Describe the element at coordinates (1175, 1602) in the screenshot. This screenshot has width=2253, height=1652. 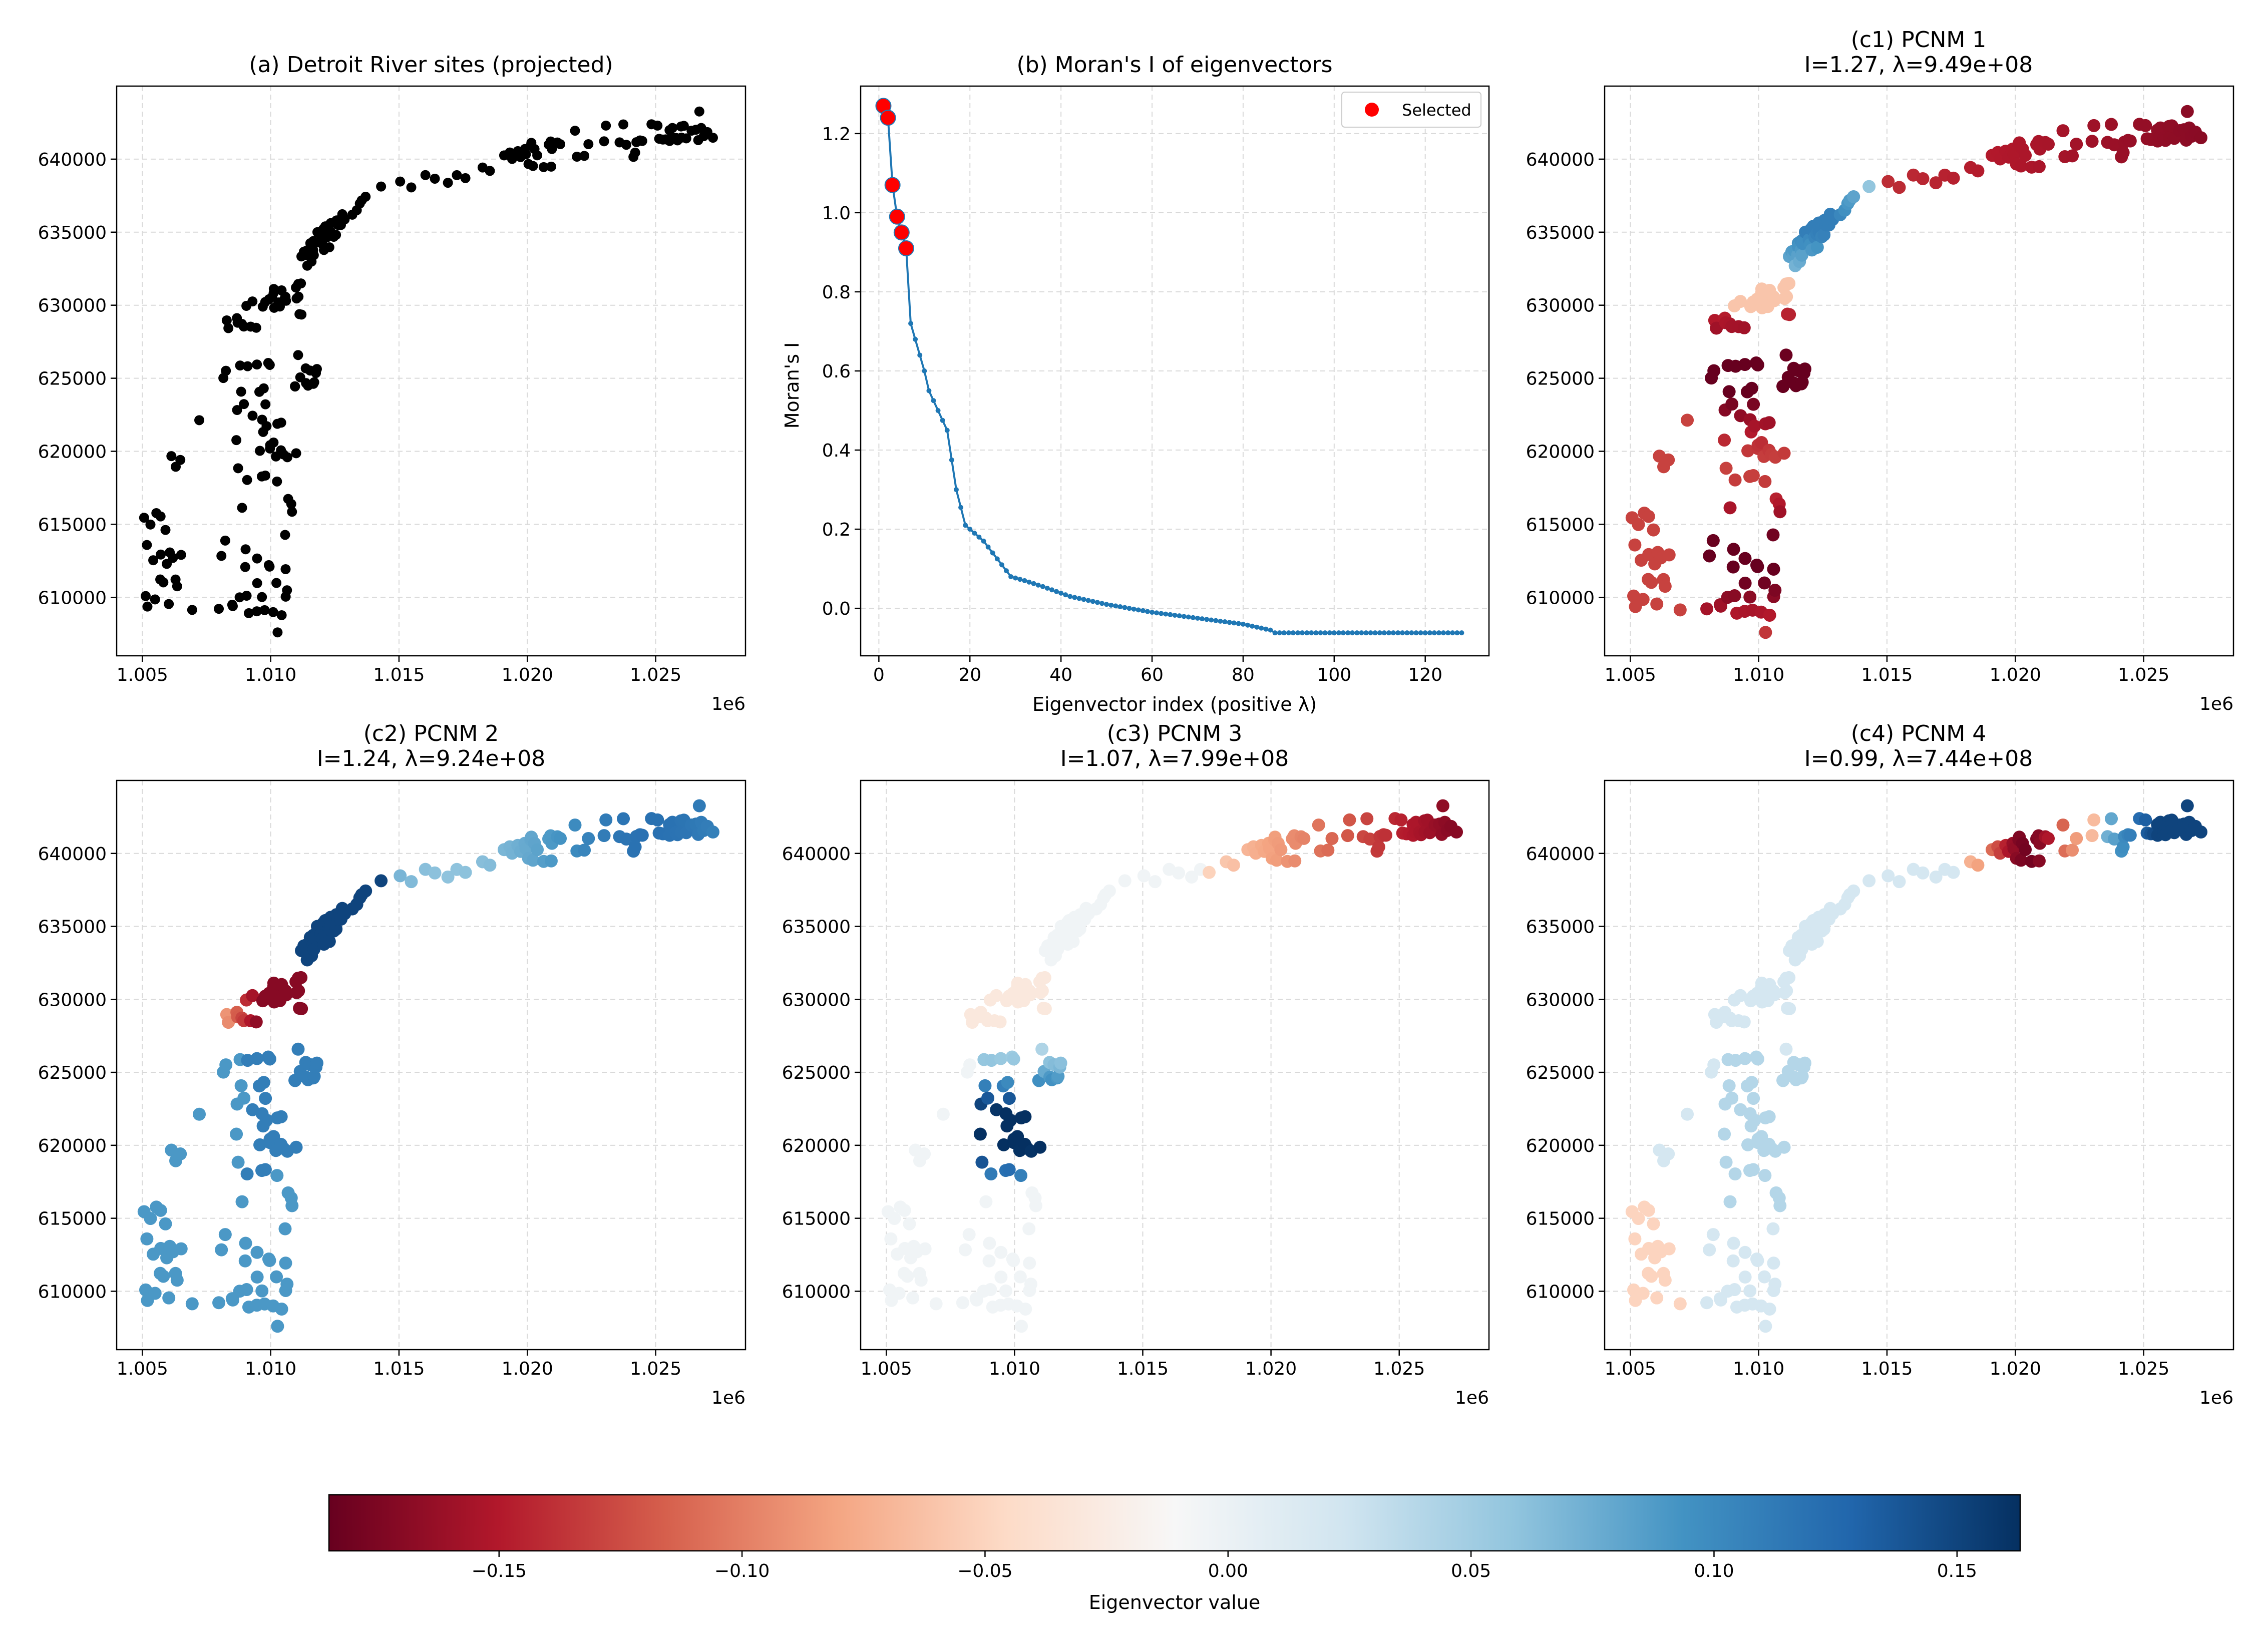
I see `colorbar-label: Eigenvector value` at that location.